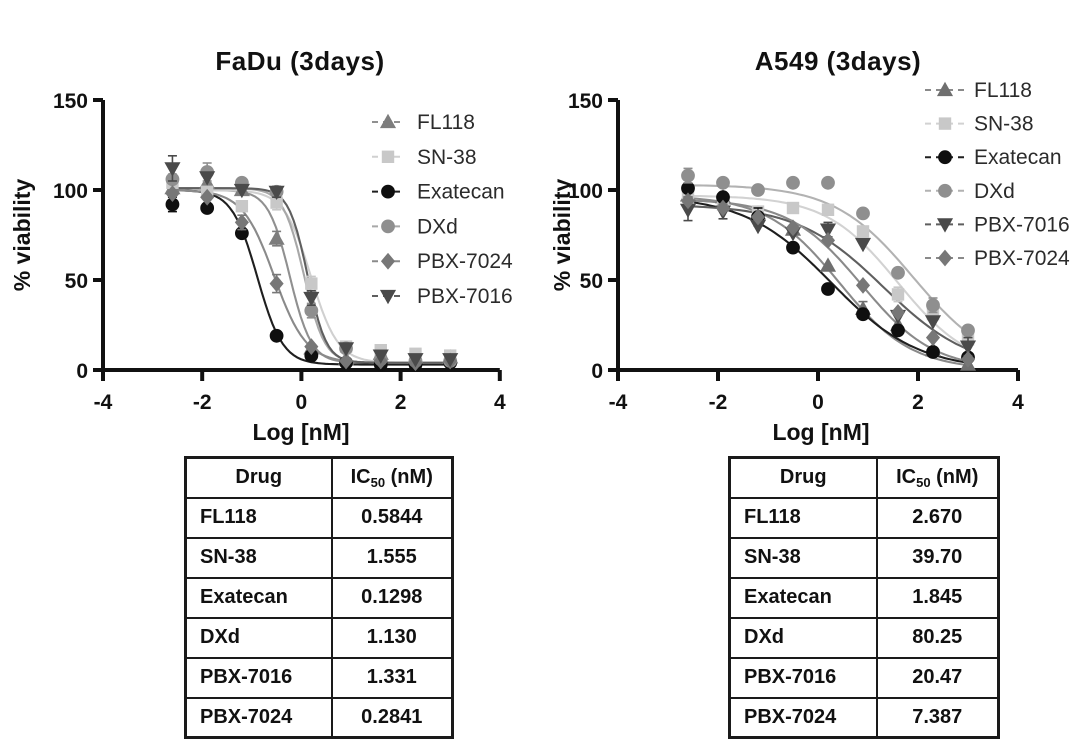  What do you see at coordinates (838, 61) in the screenshot?
I see `a549-chart-title: A549 (3days)` at bounding box center [838, 61].